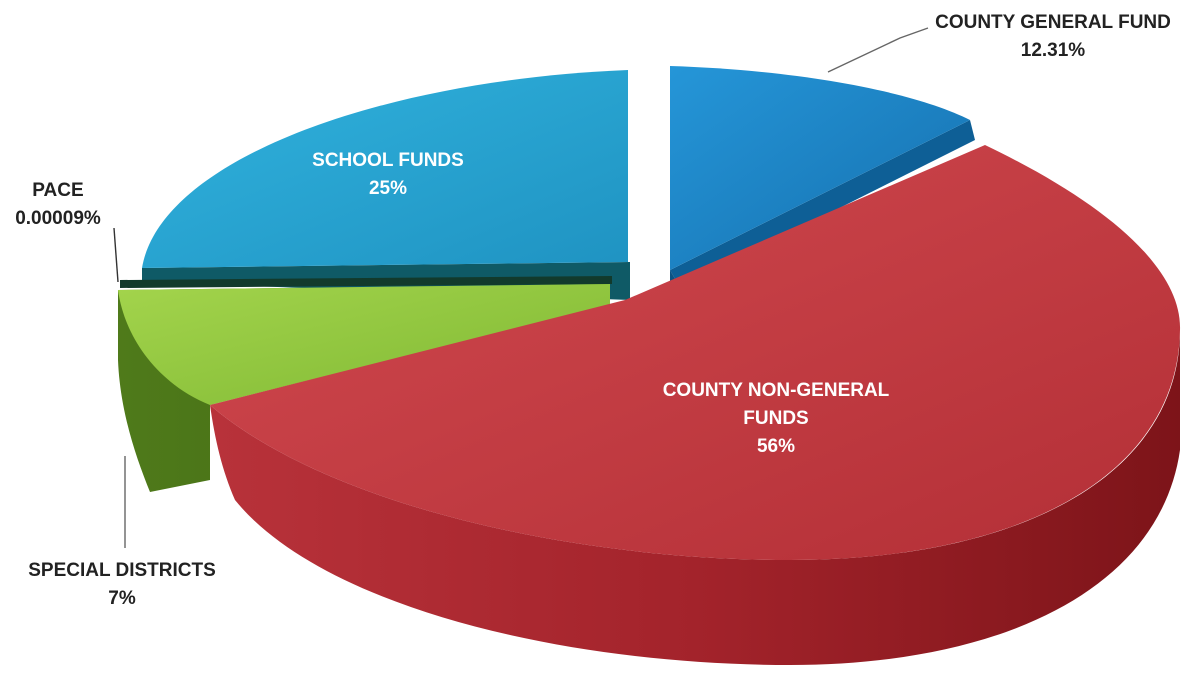 This screenshot has width=1183, height=677. I want to click on slice-pace-top, so click(366, 282).